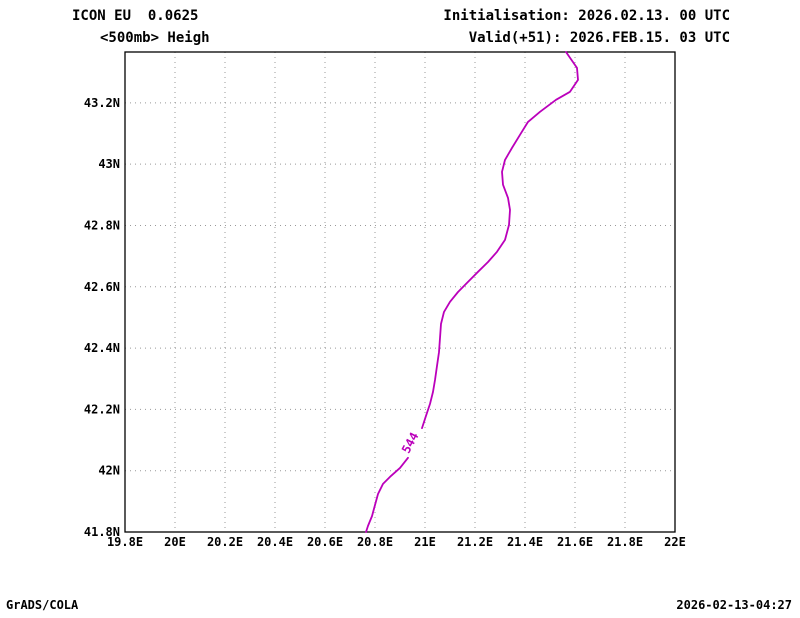 This screenshot has height=618, width=800. Describe the element at coordinates (109, 471) in the screenshot. I see `y-tick-label: 42N` at that location.